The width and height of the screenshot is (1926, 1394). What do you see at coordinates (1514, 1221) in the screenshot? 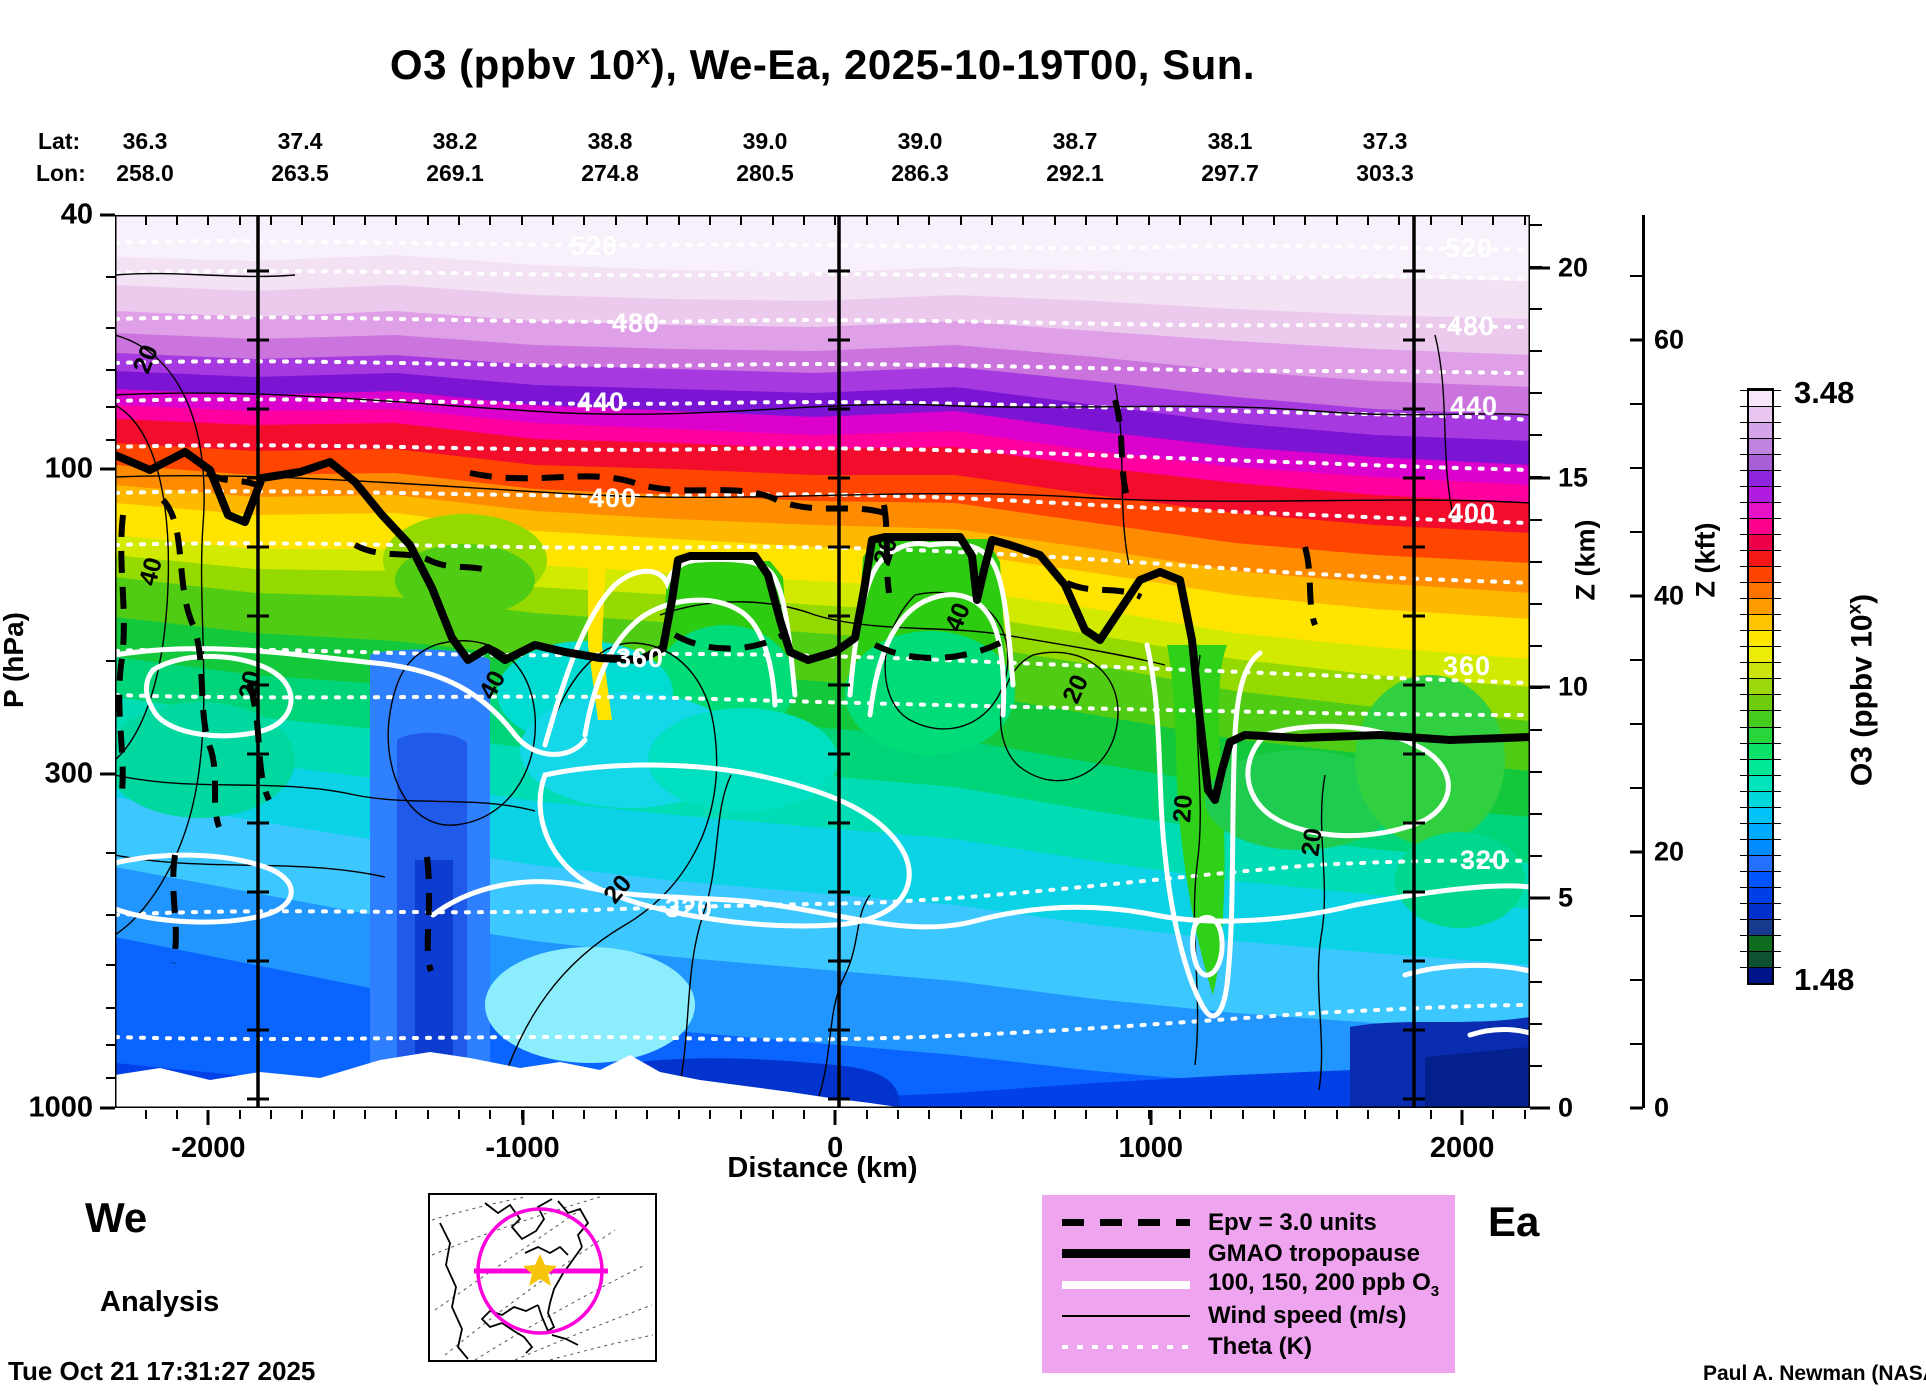
I see `east-end-label: Ea` at bounding box center [1514, 1221].